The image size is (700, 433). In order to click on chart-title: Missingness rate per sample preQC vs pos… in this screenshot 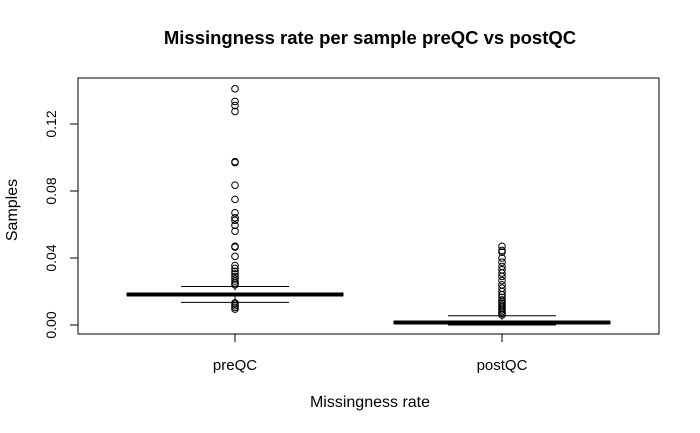, I will do `click(370, 37)`.